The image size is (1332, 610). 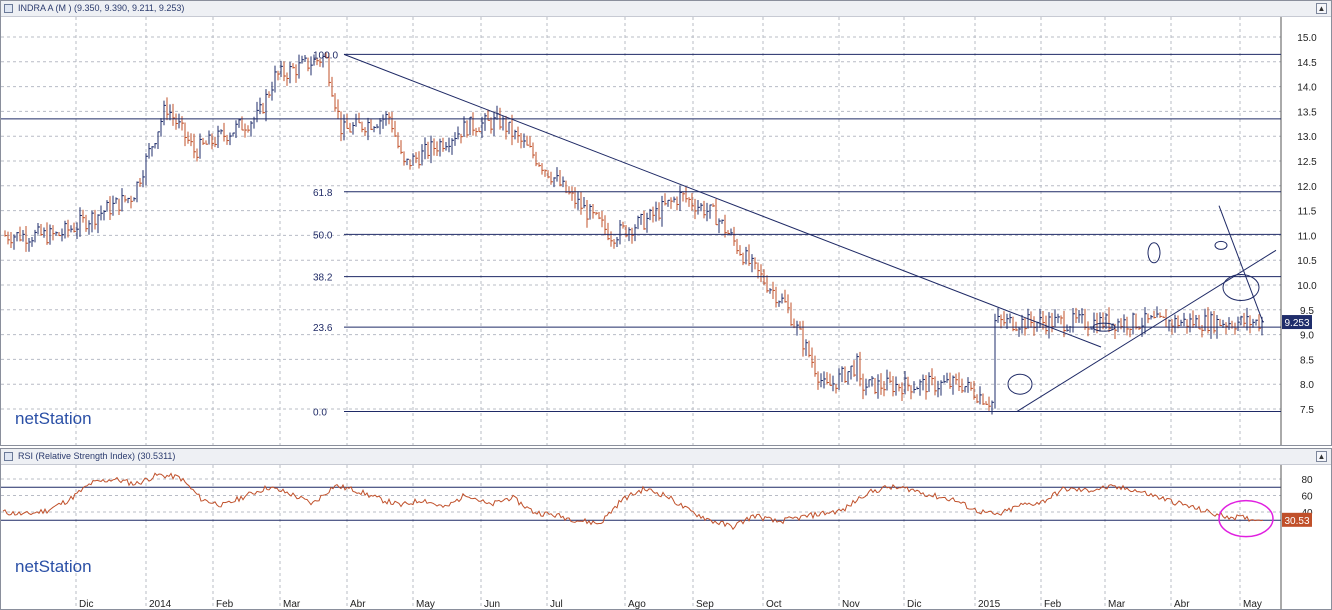 I want to click on y-tick-label: 14.0, so click(x=1307, y=88).